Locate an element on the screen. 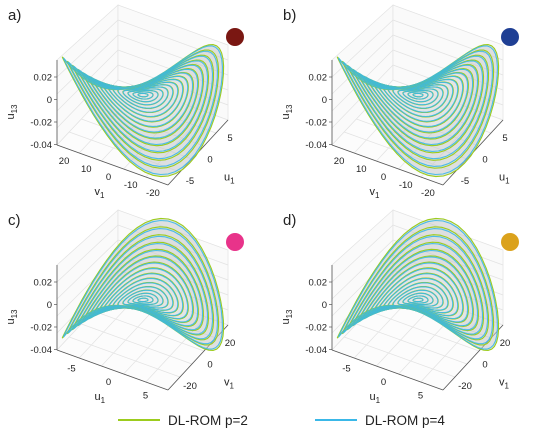 Image resolution: width=550 pixels, height=436 pixels. panel-label: c) is located at coordinates (14, 220).